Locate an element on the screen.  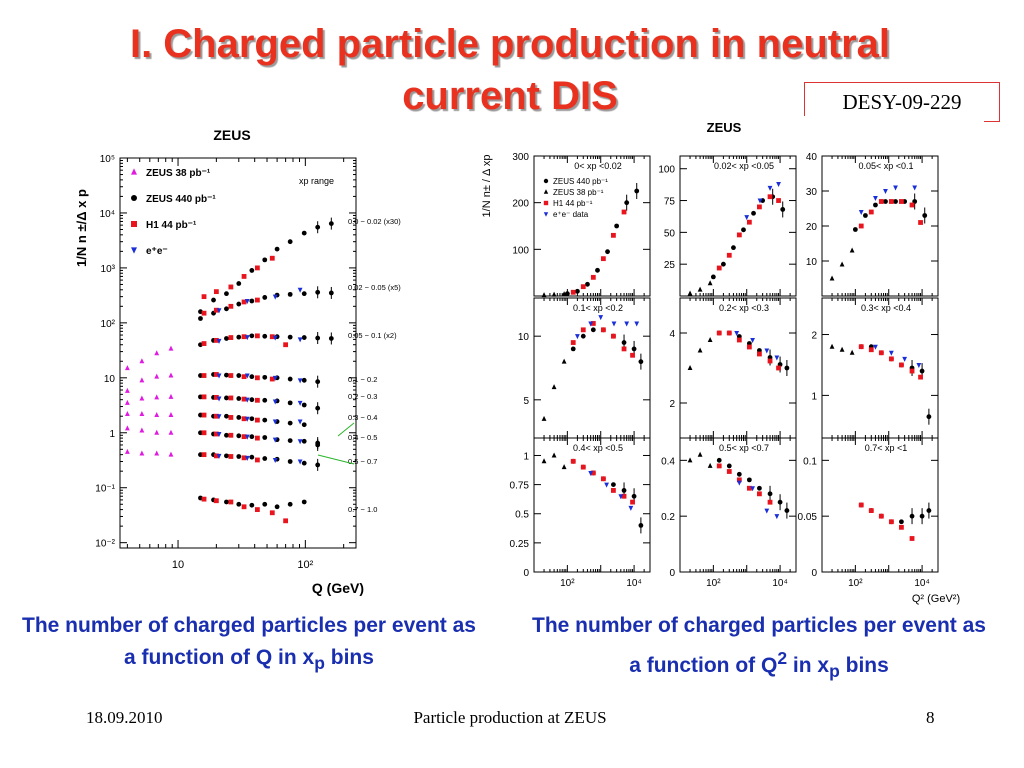
y-tick-label: 0.25 is located at coordinates (520, 544).